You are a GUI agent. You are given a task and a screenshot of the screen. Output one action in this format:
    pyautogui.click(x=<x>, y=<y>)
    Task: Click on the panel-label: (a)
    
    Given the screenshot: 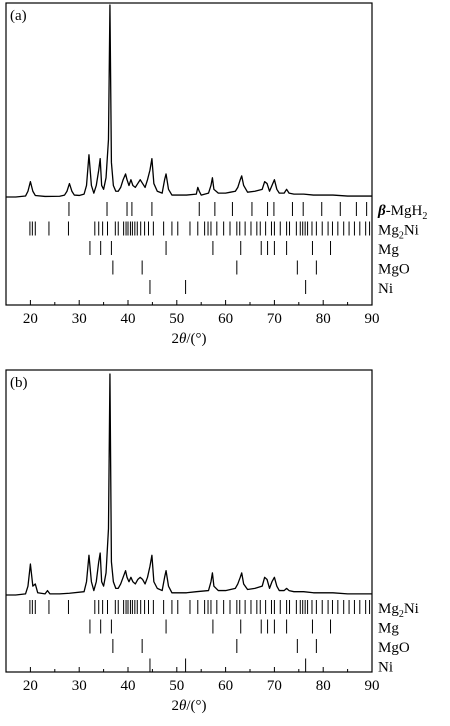 What is the action you would take?
    pyautogui.click(x=18, y=16)
    